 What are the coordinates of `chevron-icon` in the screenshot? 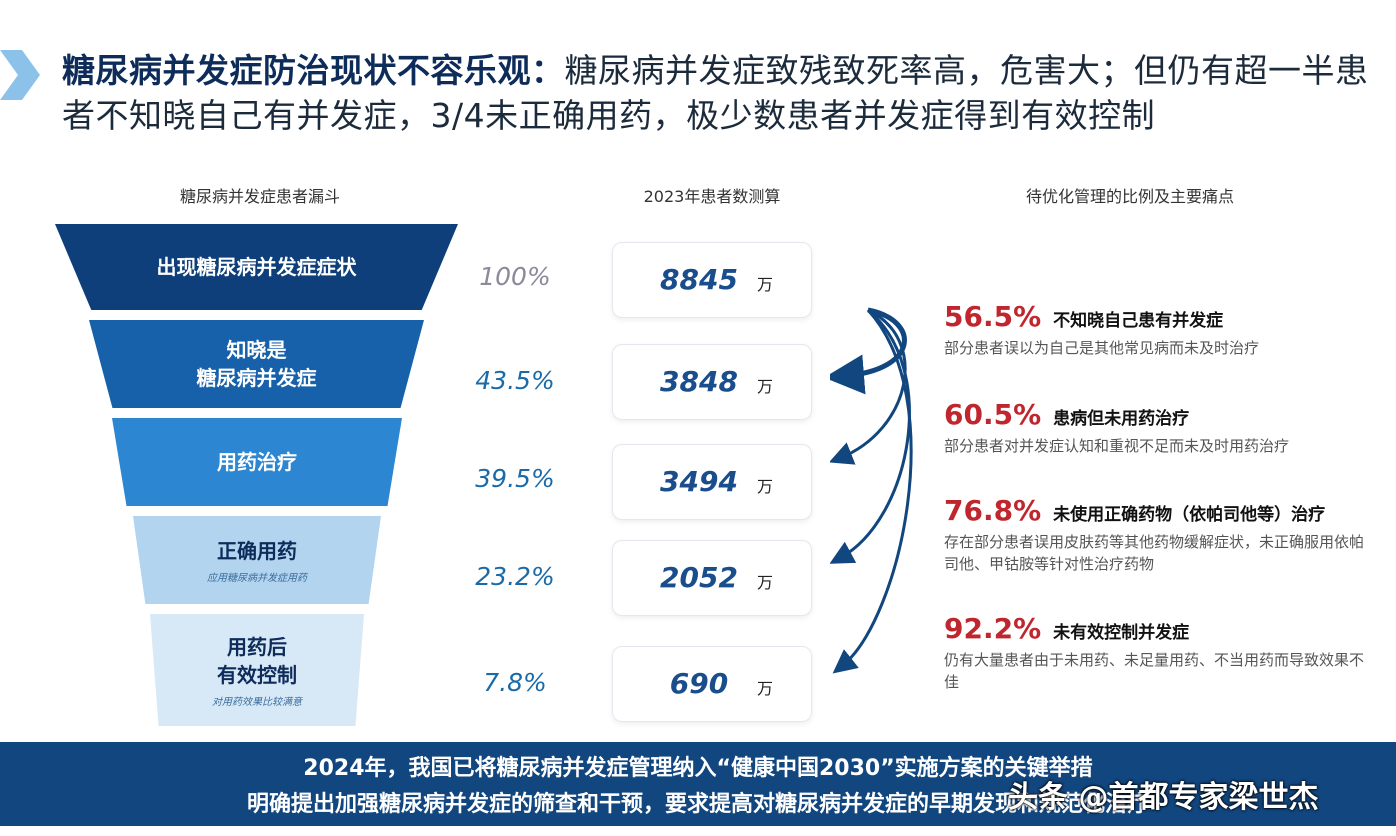 It's located at (20, 75).